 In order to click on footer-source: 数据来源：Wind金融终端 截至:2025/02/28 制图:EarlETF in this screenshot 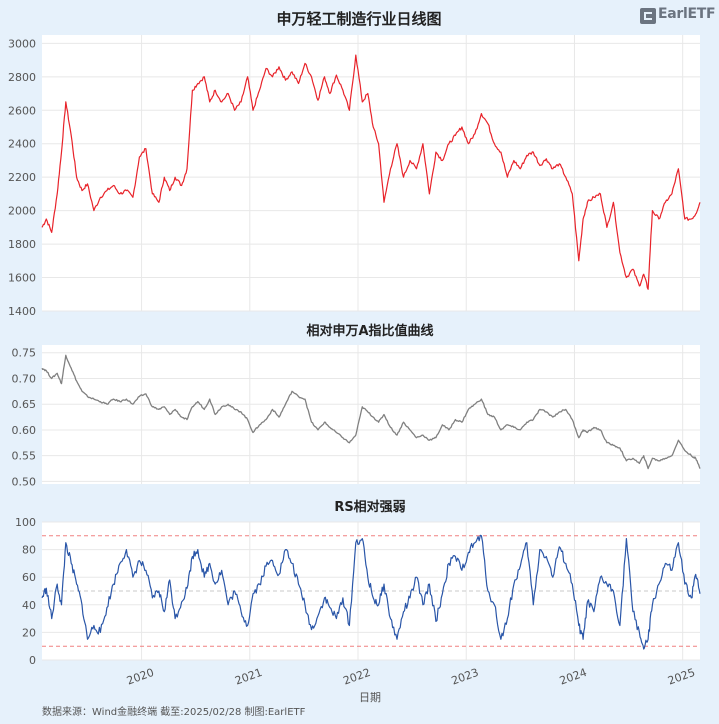, I will do `click(174, 711)`.